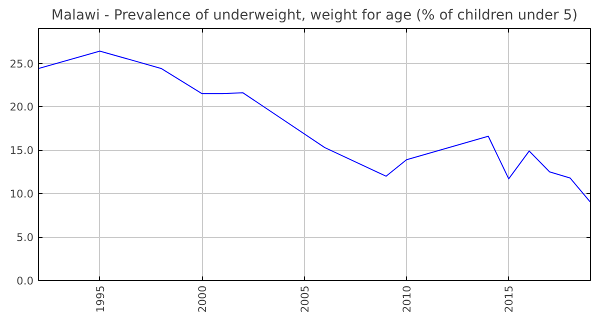 This screenshot has width=600, height=315. What do you see at coordinates (314, 16) in the screenshot?
I see `chart-title: Malawi - Prevalence of underweight, weight for age (% of children under 5)` at bounding box center [314, 16].